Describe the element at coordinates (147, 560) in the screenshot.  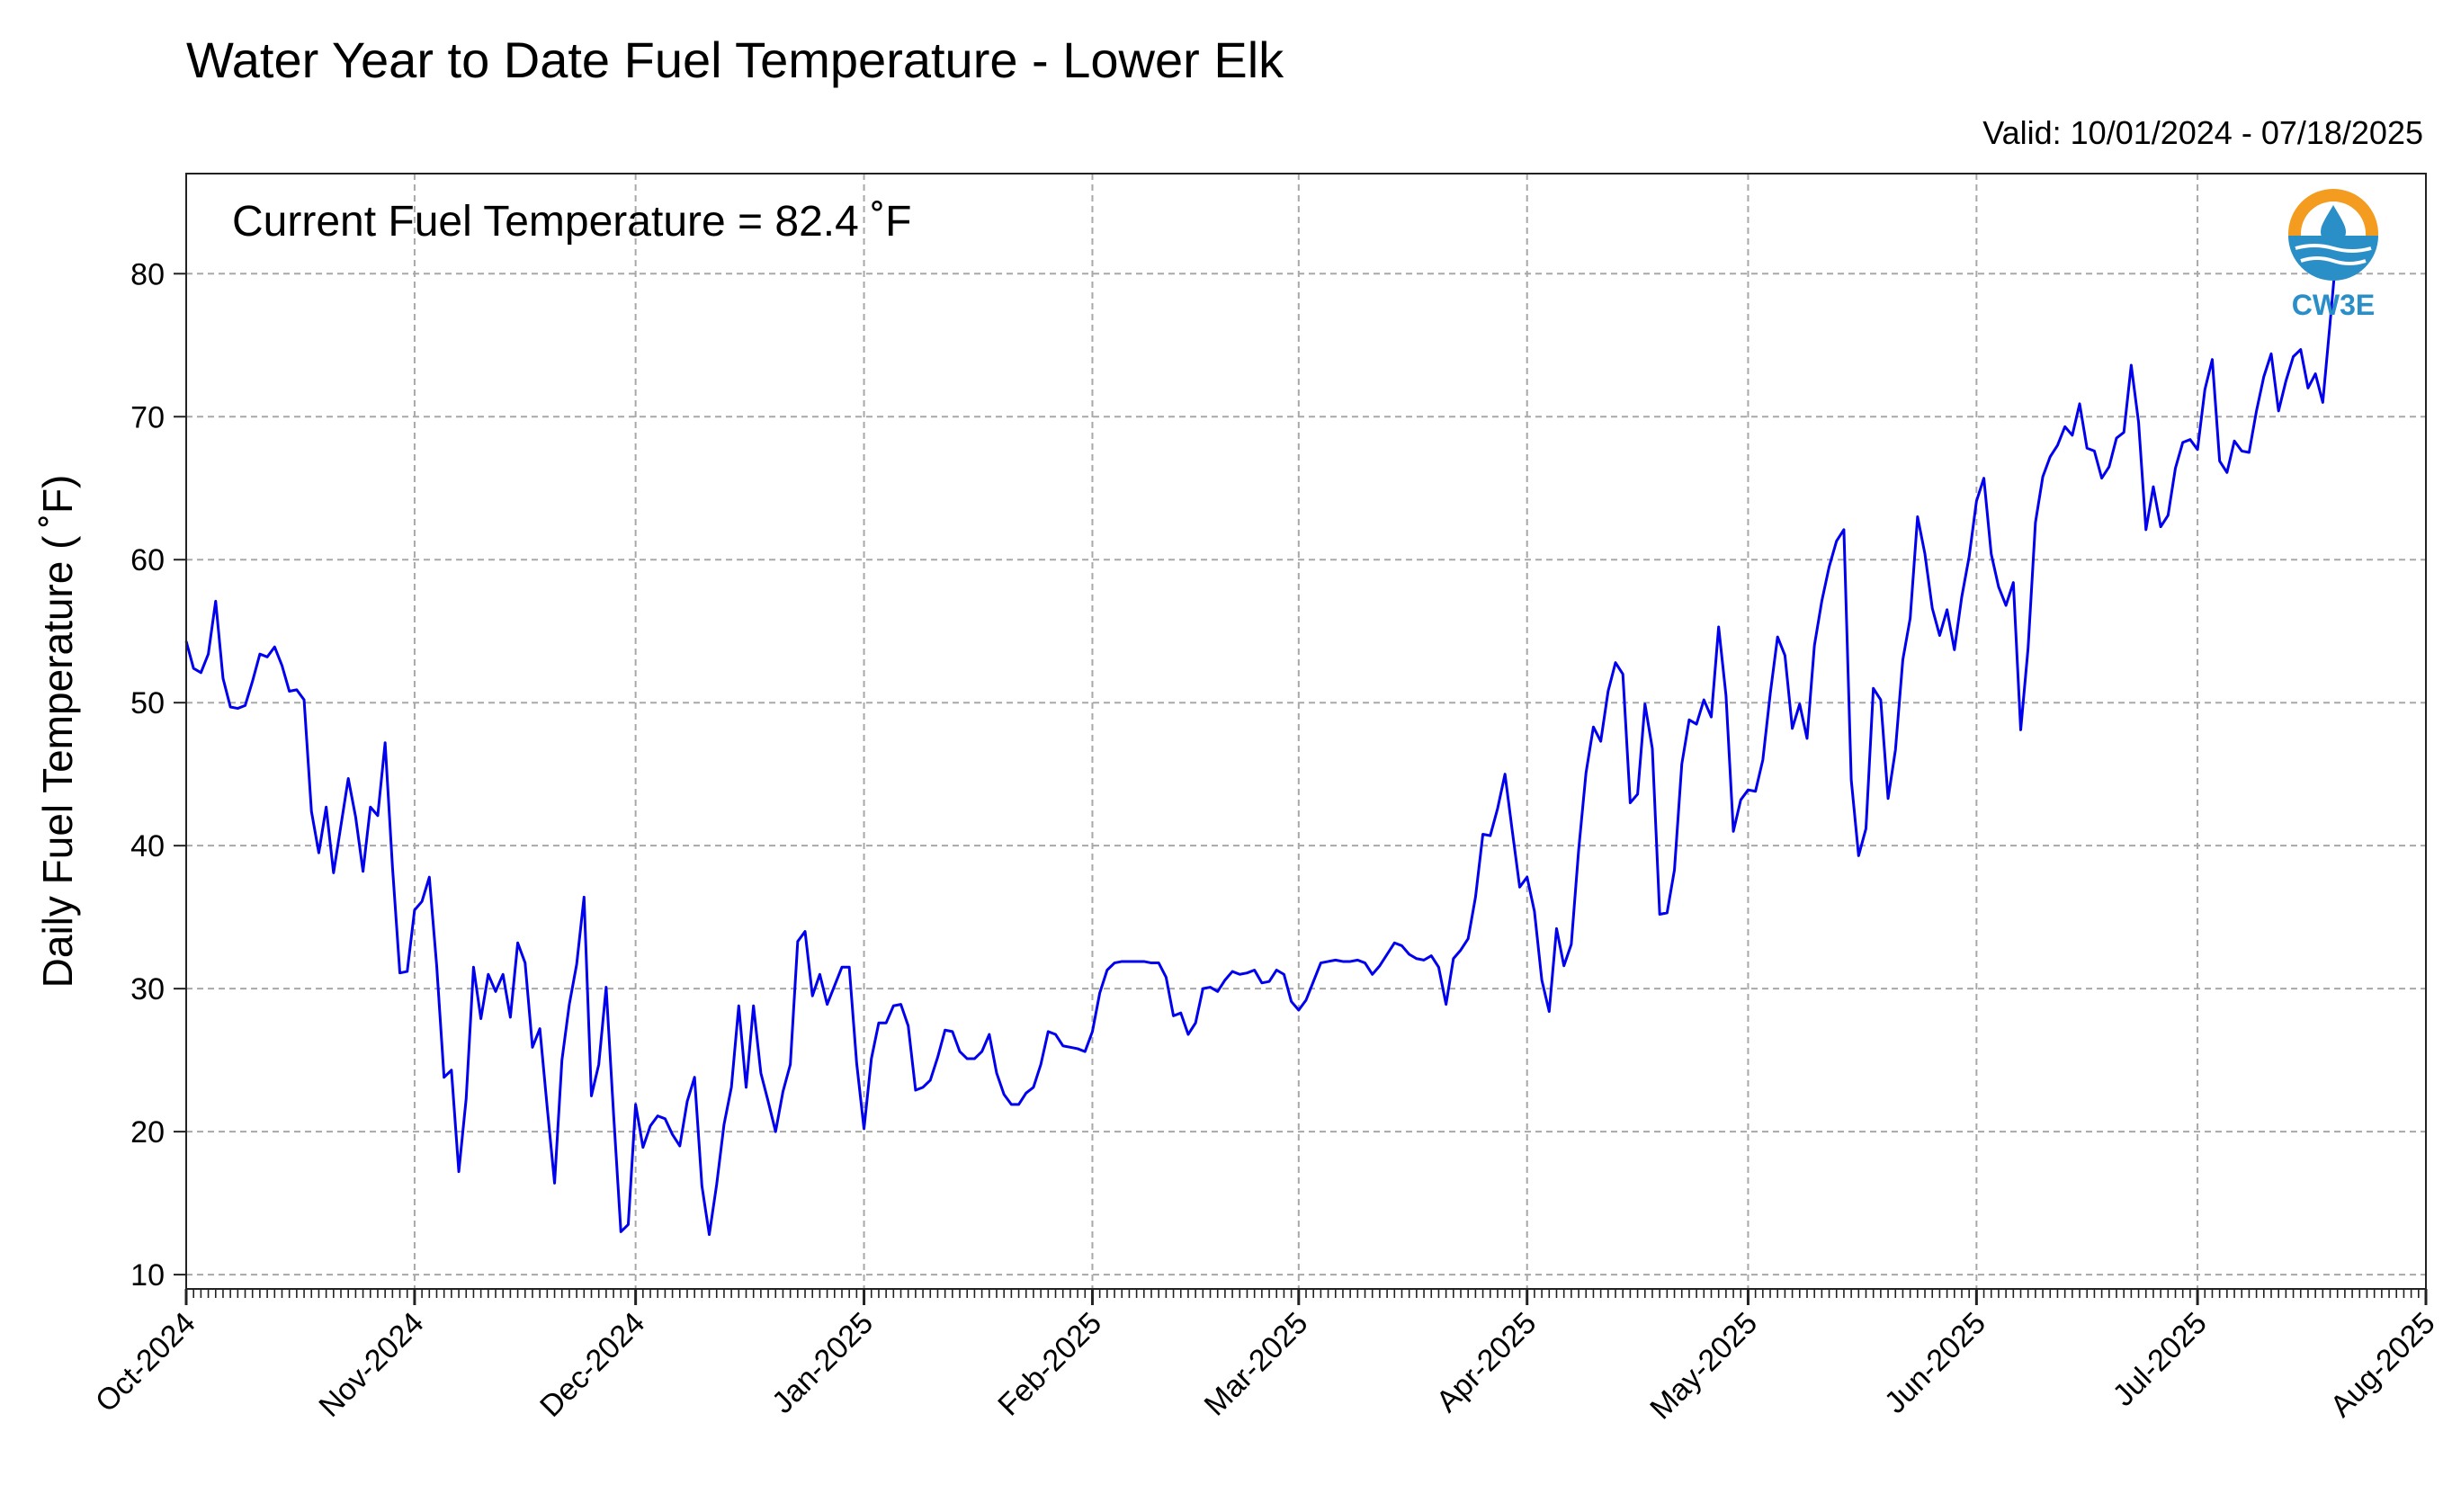
I see `y-tick-label: 60` at that location.